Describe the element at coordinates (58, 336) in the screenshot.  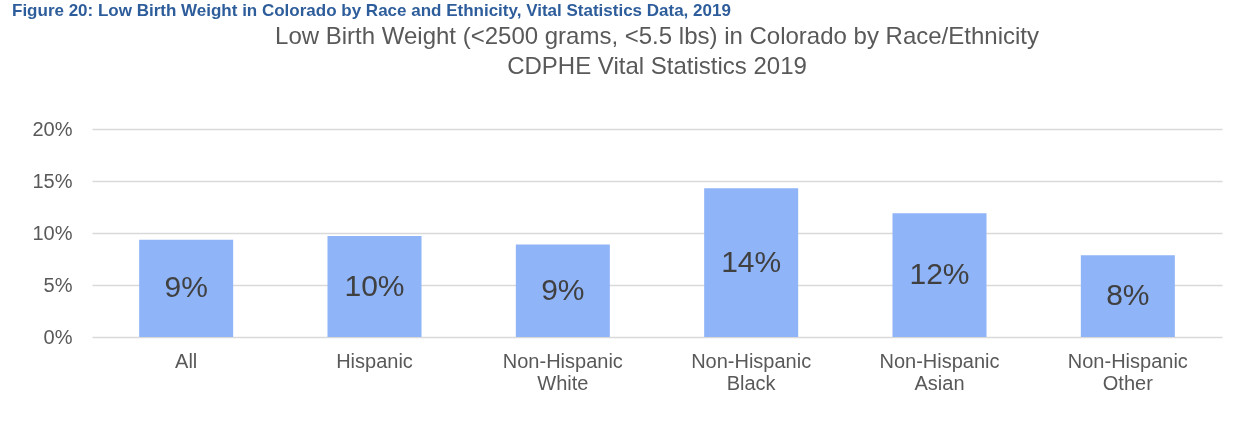
I see `y-tick-label: 0%` at that location.